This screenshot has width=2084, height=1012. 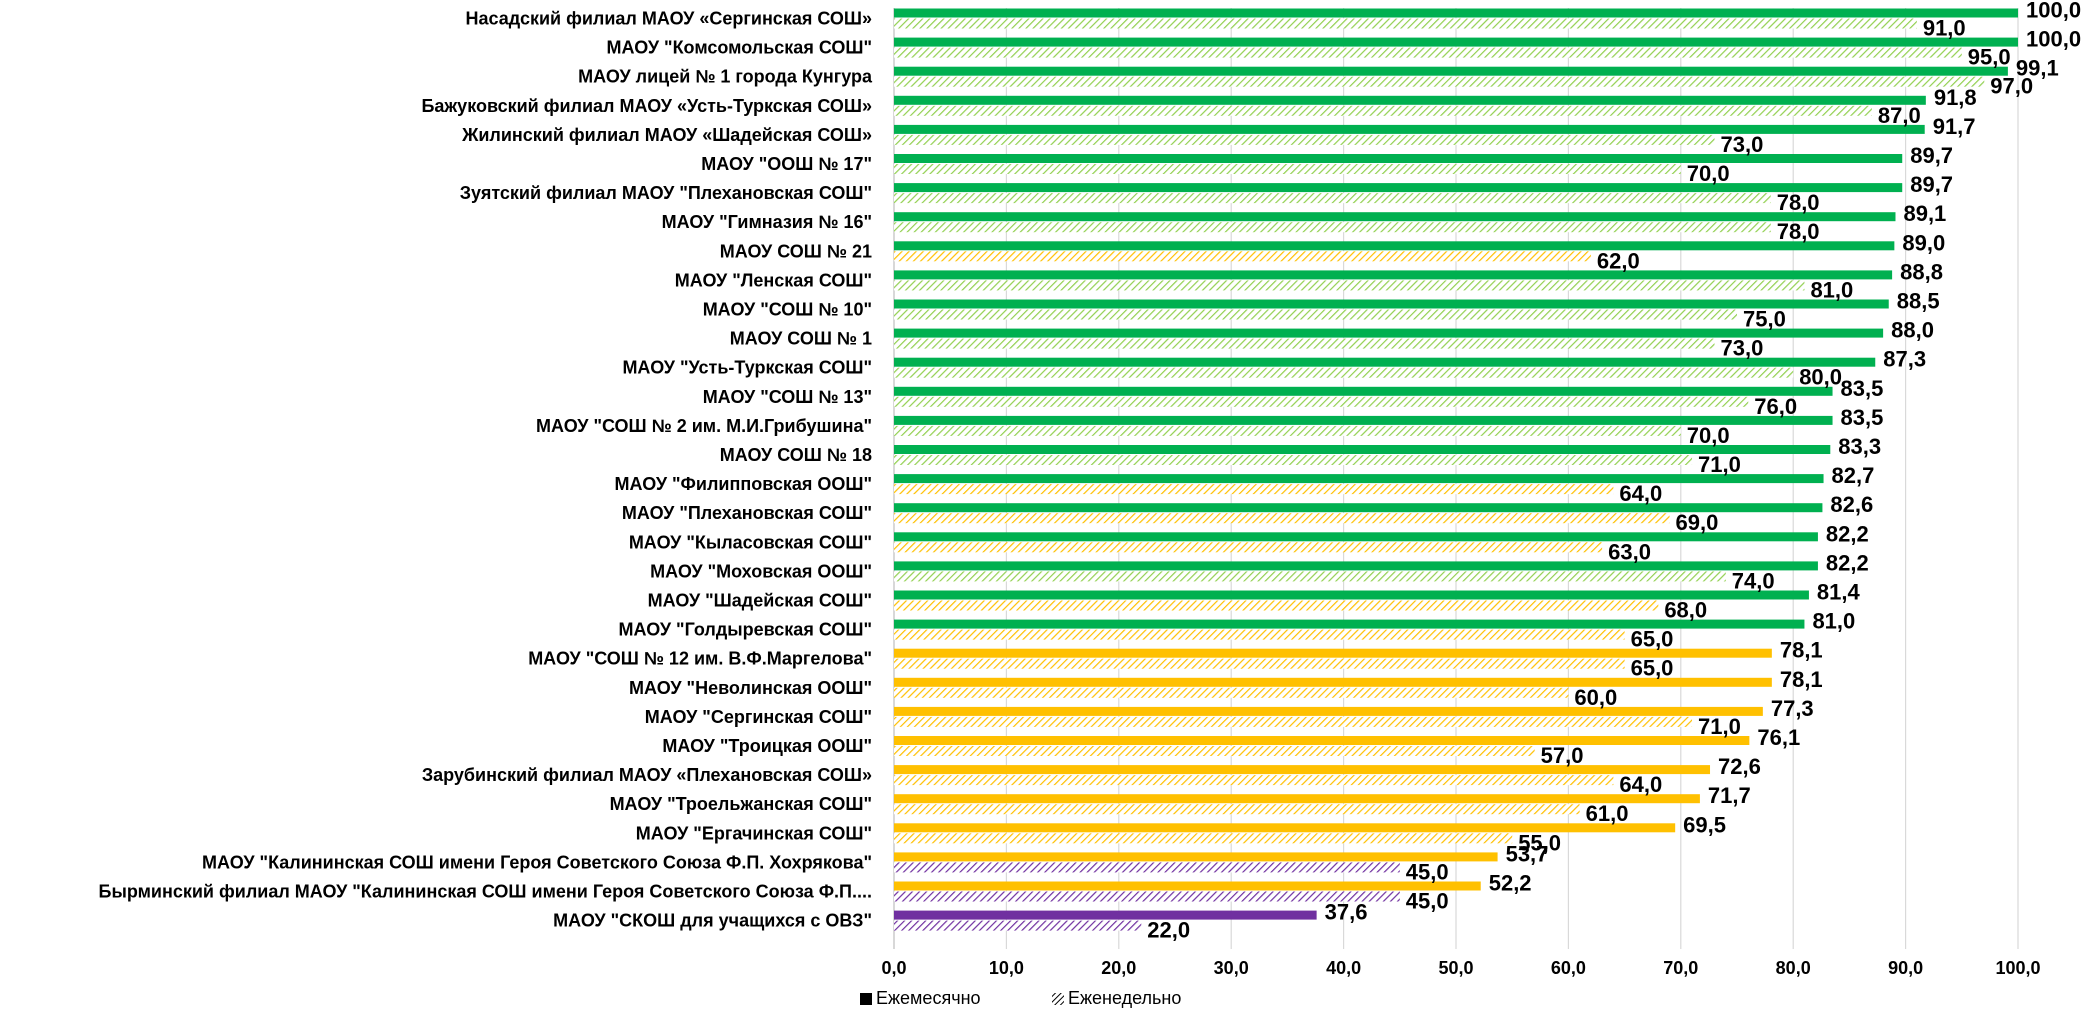 I want to click on category-label-2: МАОУ лицей № 1 города Кунгура, so click(x=725, y=77).